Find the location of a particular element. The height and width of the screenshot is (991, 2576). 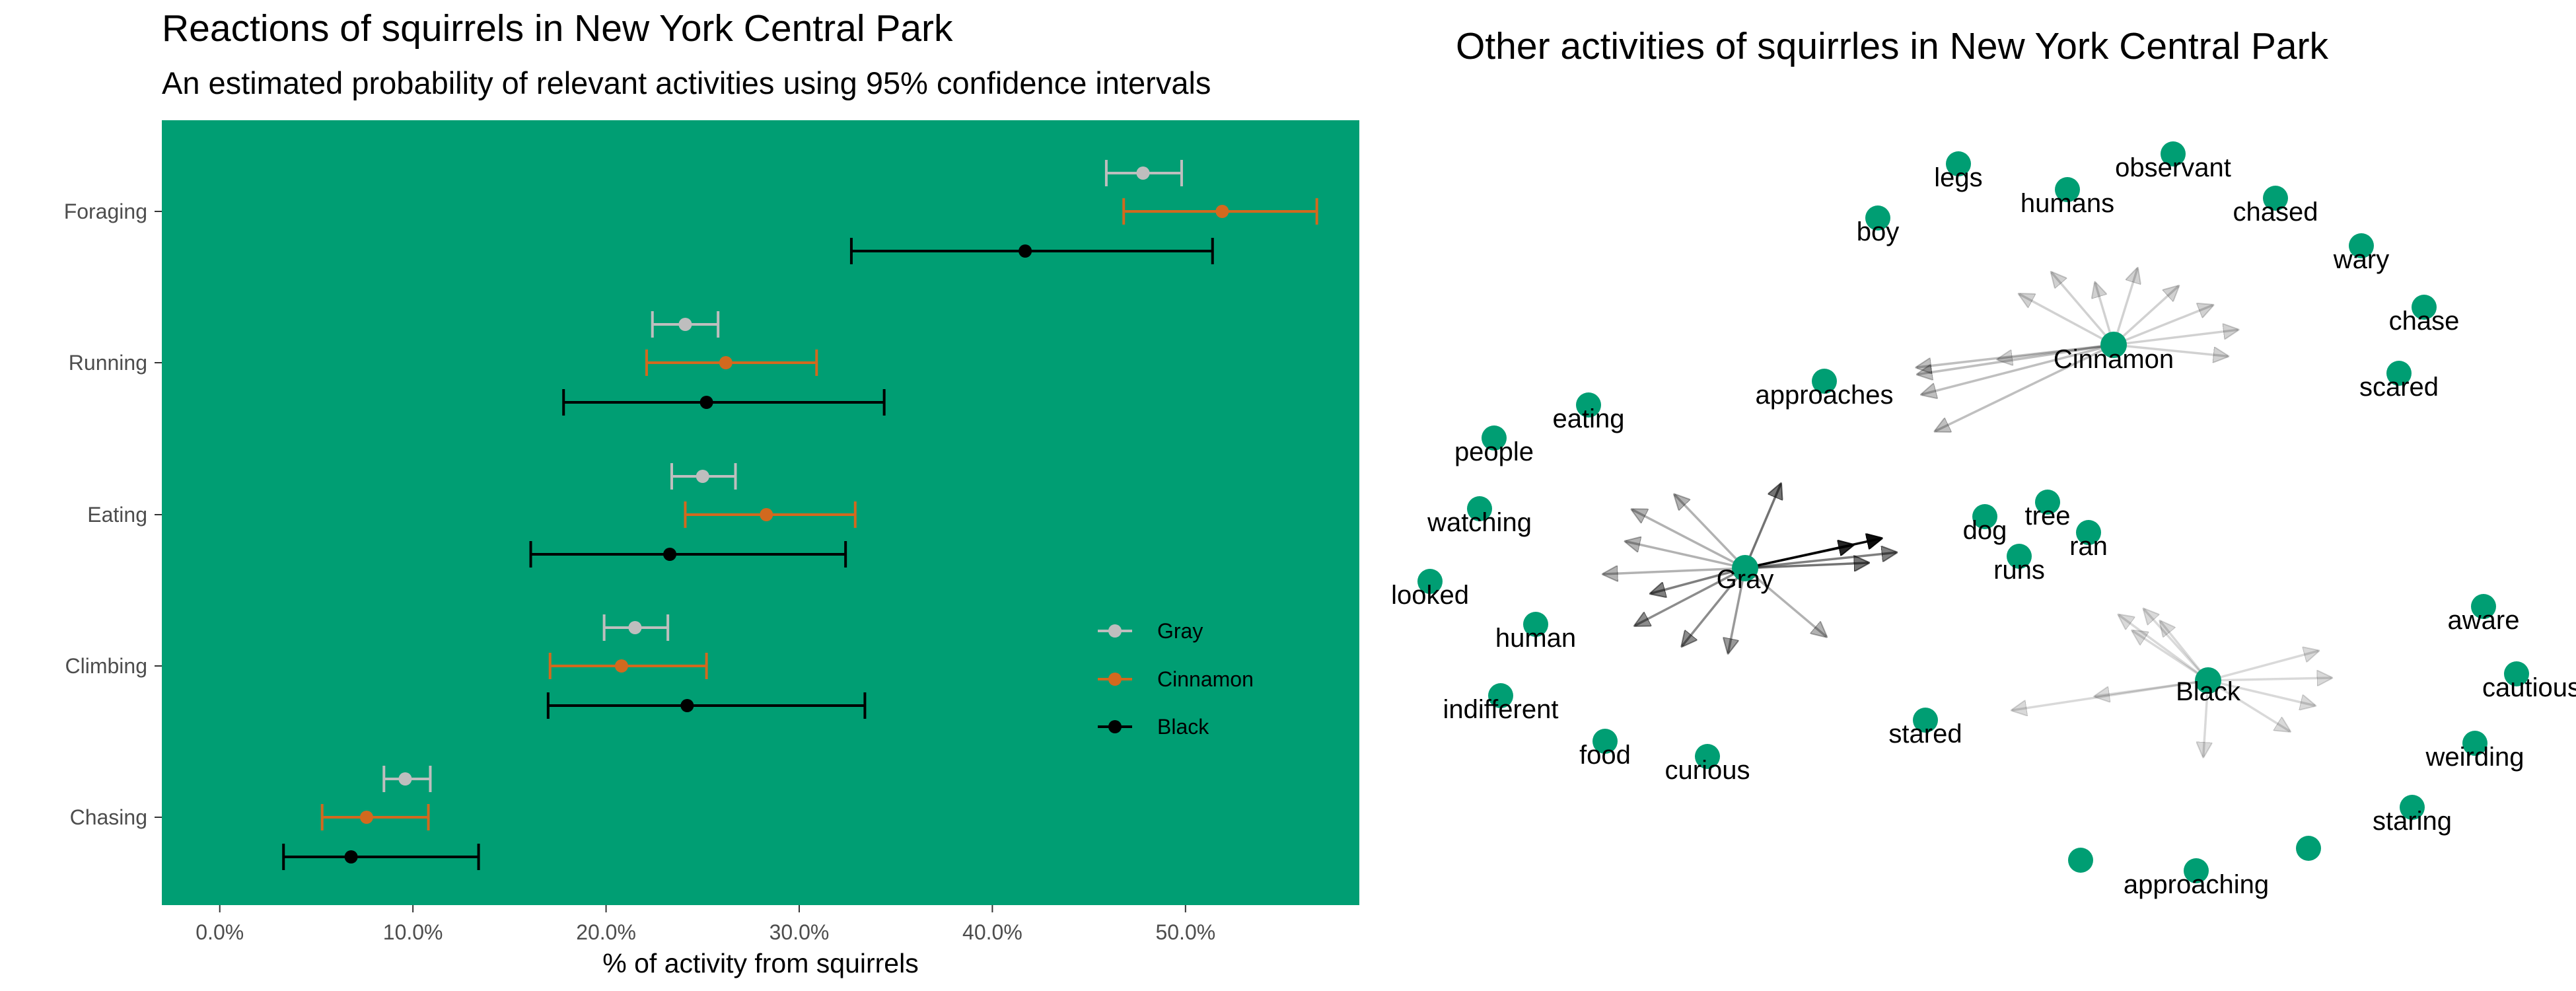

edge-cinnamon-observant is located at coordinates (2126, 302).